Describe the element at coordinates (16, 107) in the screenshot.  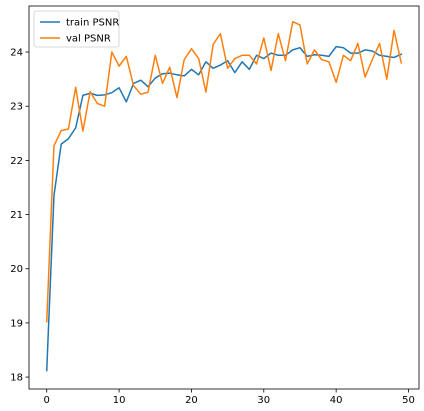
I see `y-tick-label: 23` at that location.